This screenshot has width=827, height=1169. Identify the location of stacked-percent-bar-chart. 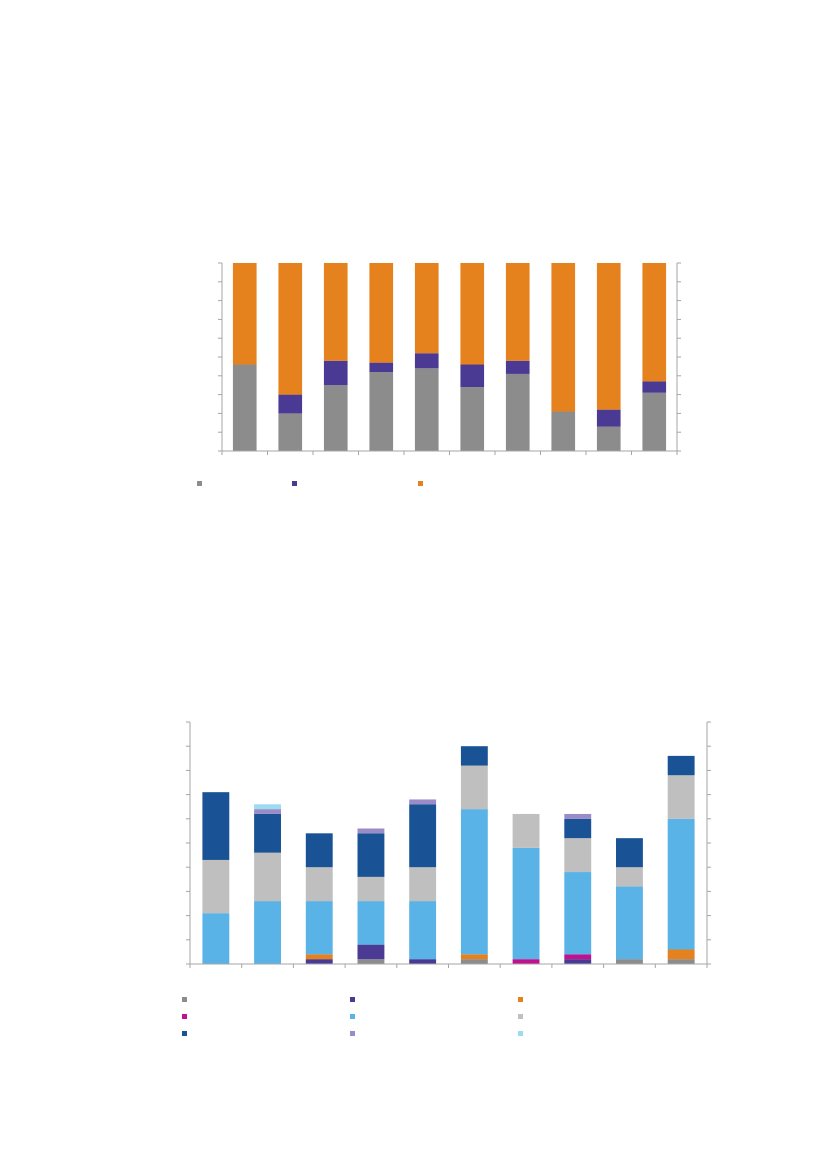
(449, 358).